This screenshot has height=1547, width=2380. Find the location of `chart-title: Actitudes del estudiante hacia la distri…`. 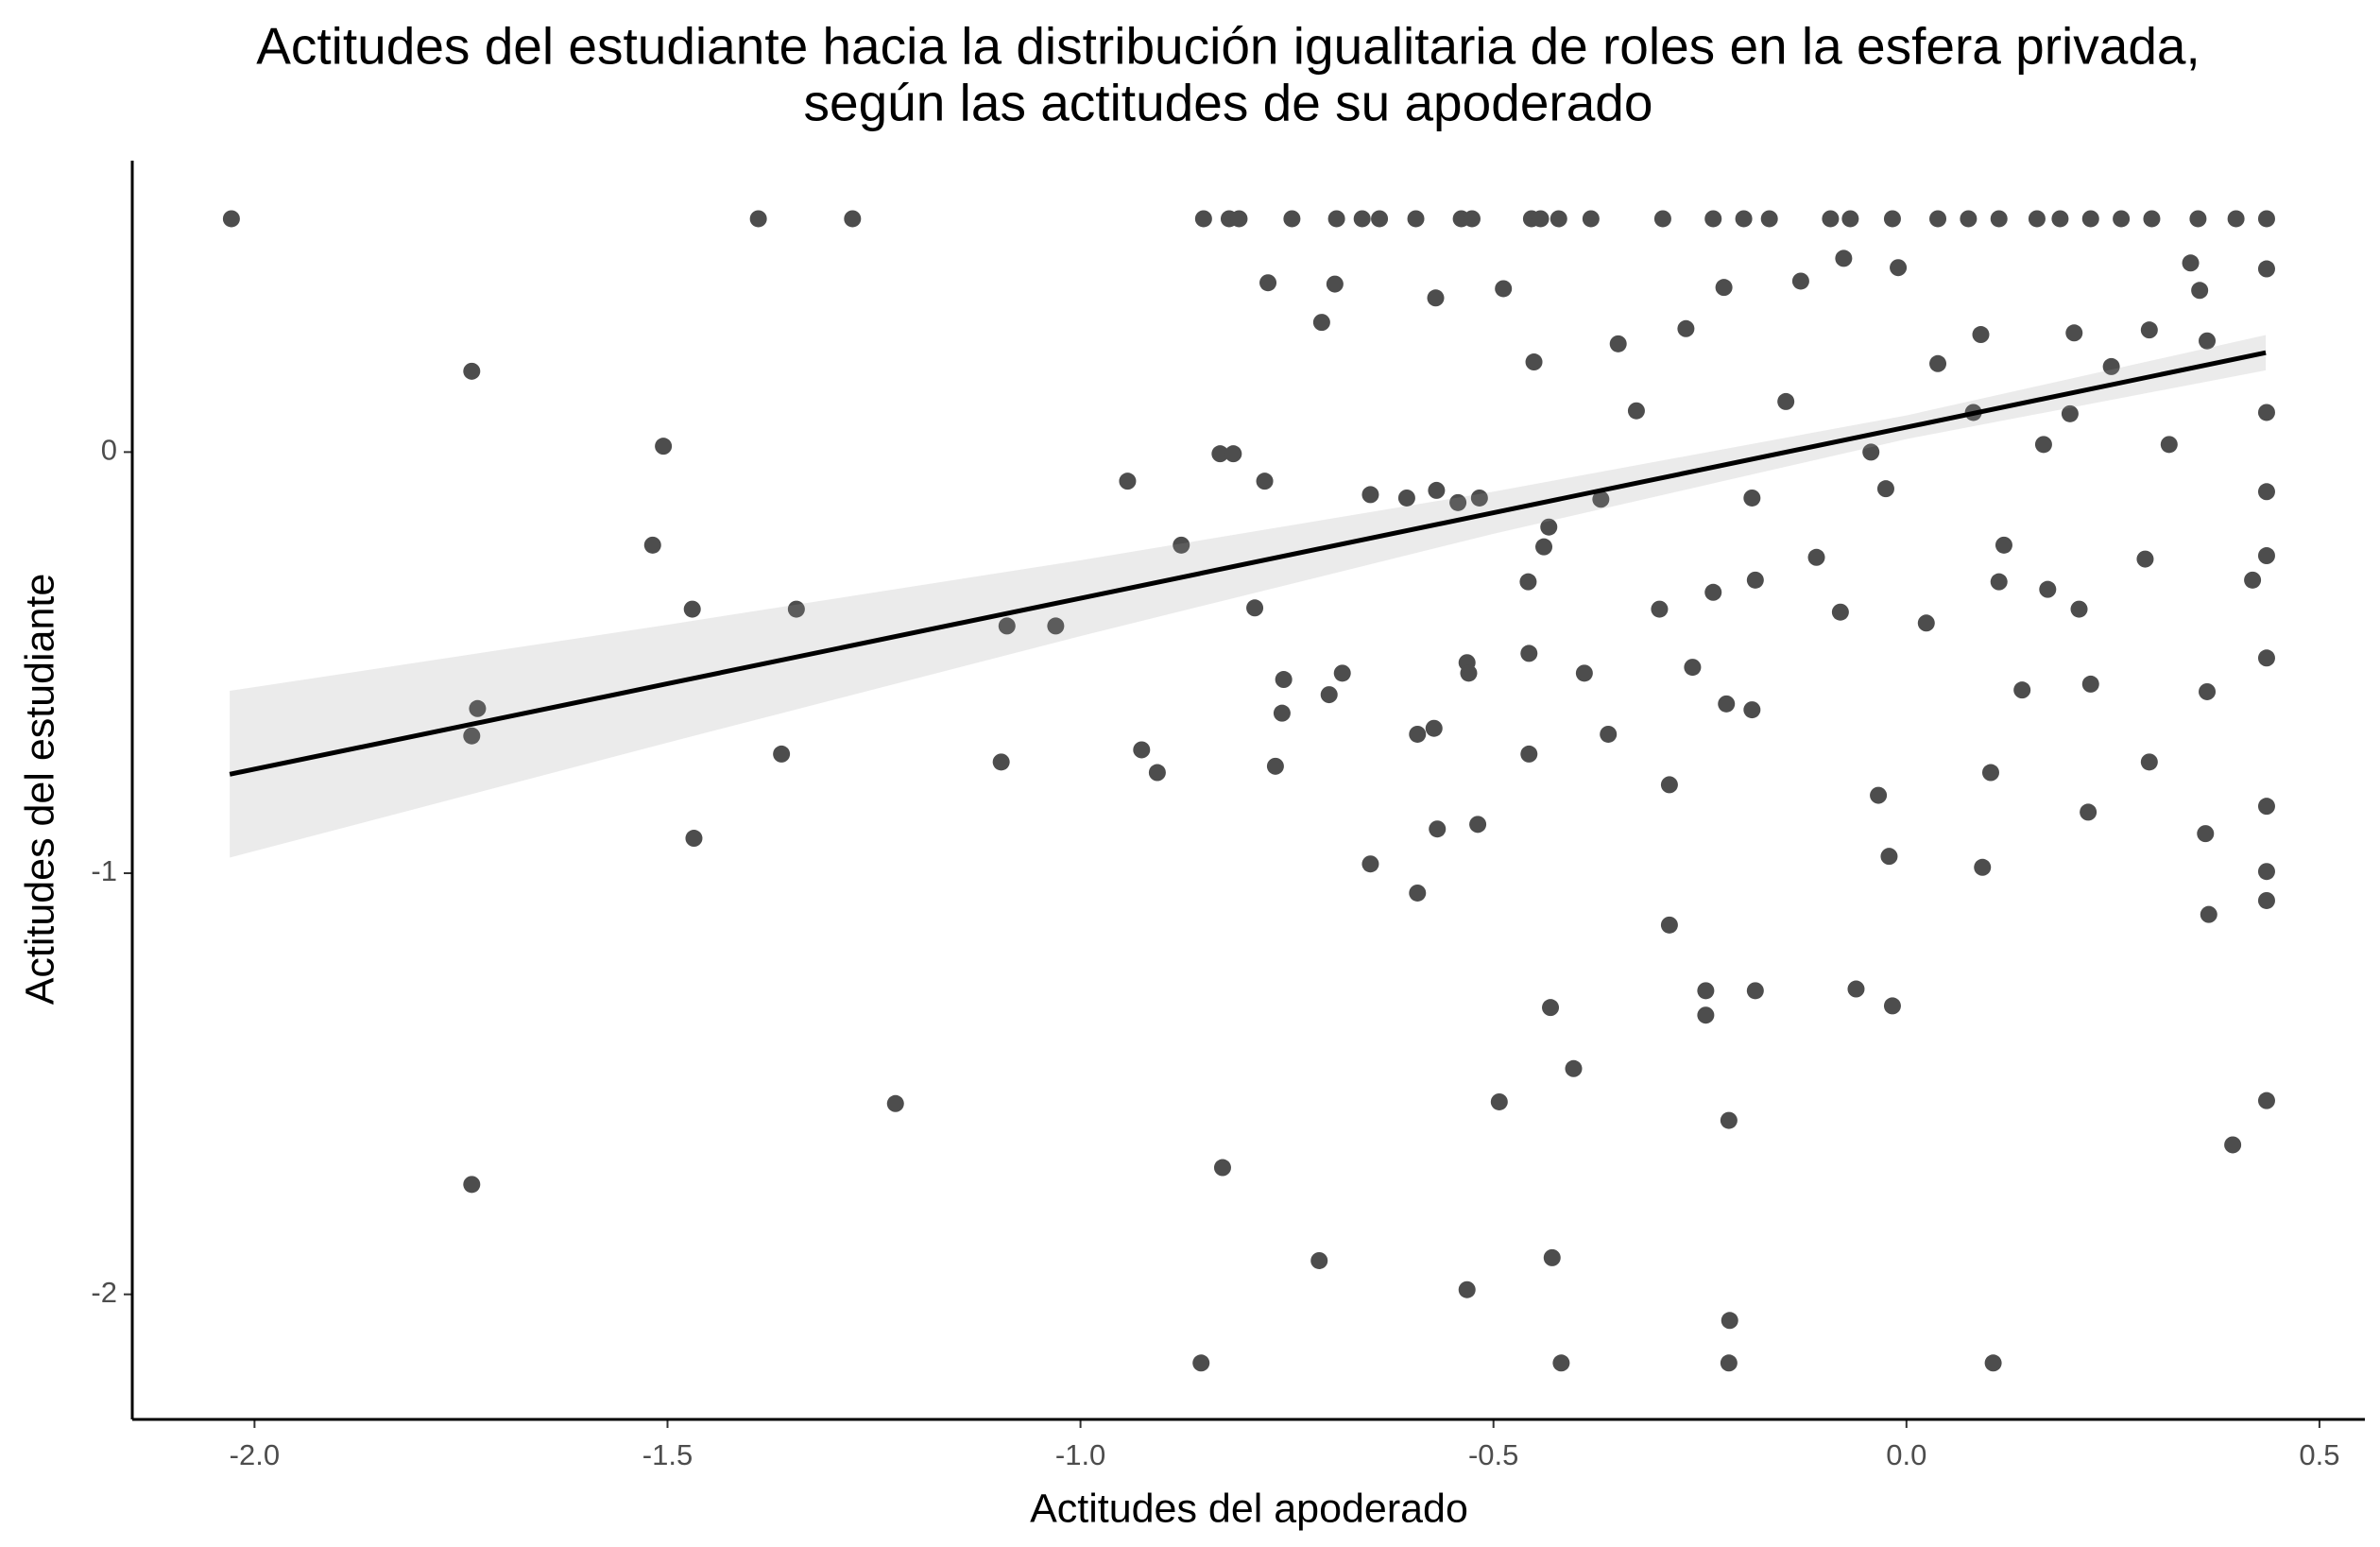

chart-title: Actitudes del estudiante hacia la distri… is located at coordinates (1228, 46).